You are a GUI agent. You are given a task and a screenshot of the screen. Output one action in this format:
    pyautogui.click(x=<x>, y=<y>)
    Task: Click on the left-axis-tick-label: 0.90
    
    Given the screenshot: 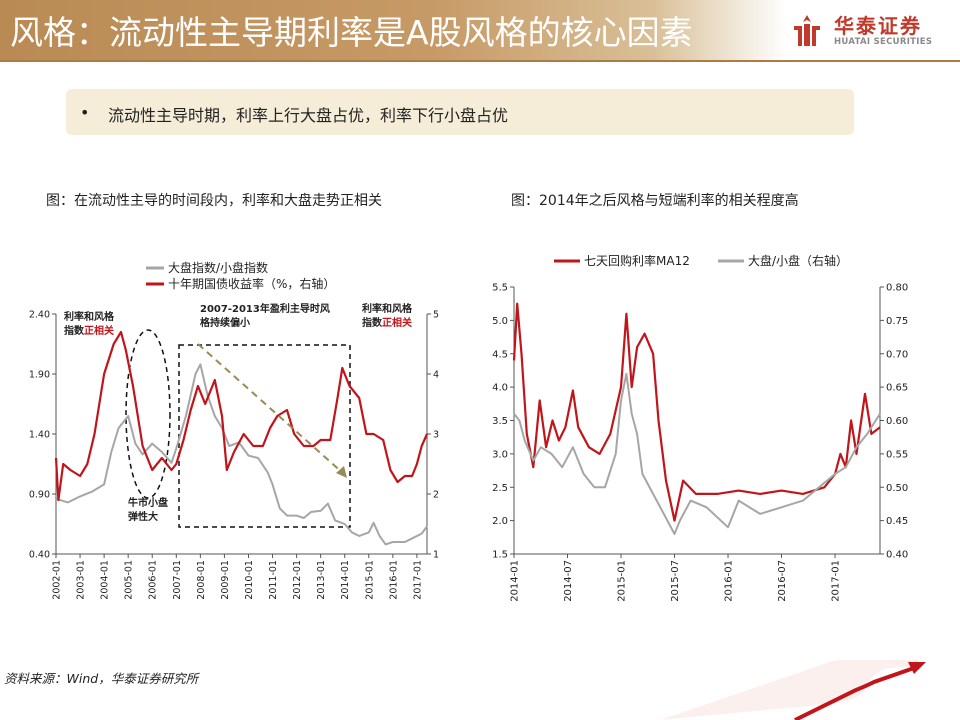 What is the action you would take?
    pyautogui.click(x=39, y=495)
    